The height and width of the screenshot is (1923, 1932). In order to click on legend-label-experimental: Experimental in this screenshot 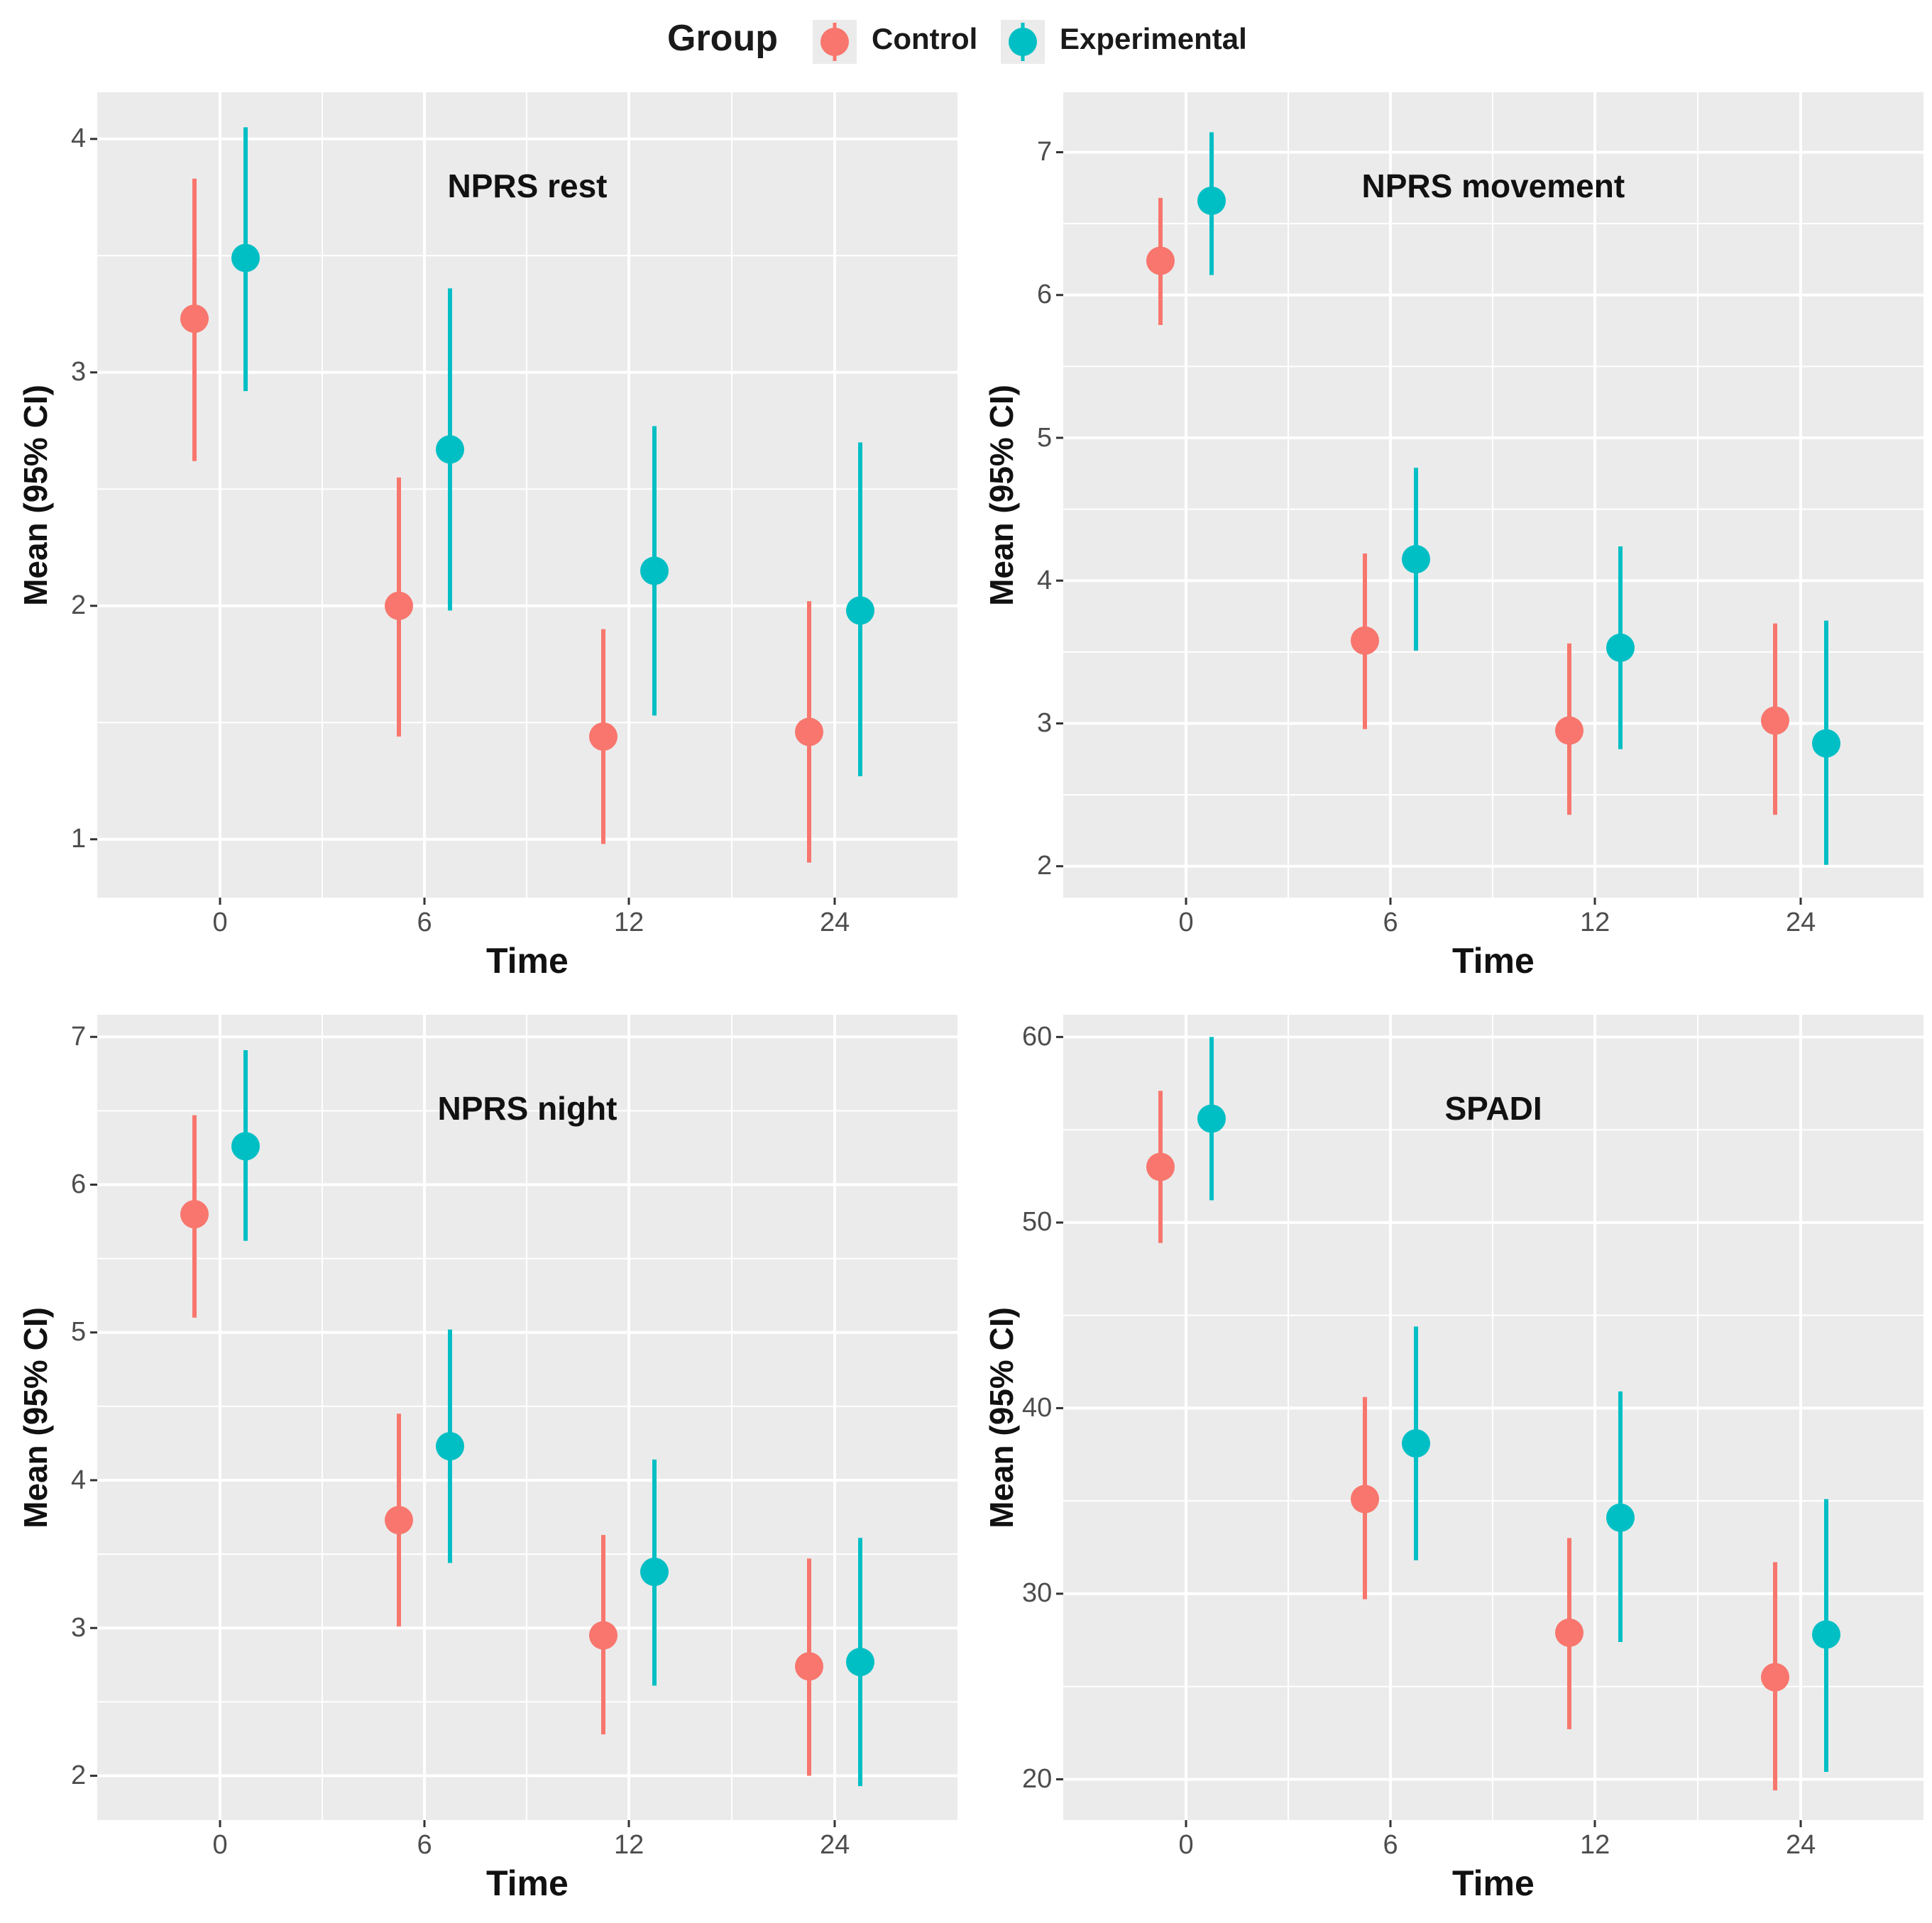, I will do `click(1153, 38)`.